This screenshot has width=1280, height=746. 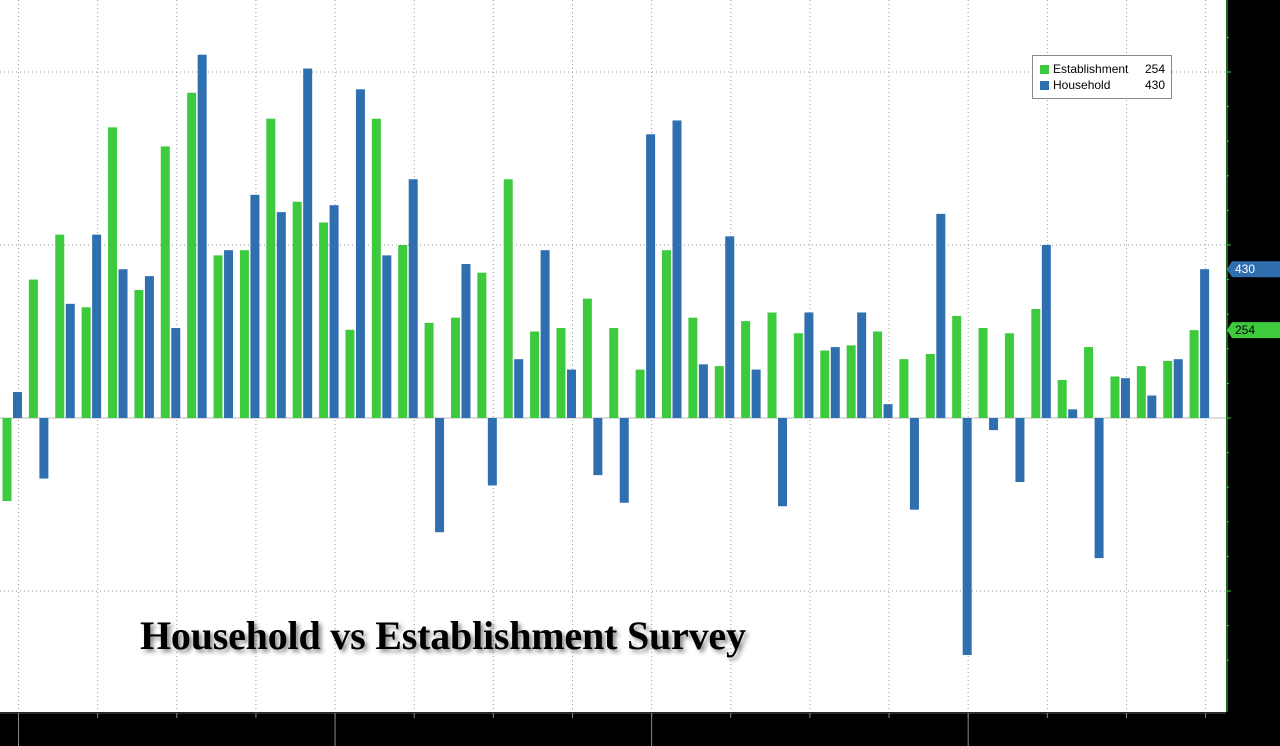 I want to click on chart-legend: Establishment 254 Household 430, so click(x=1102, y=77).